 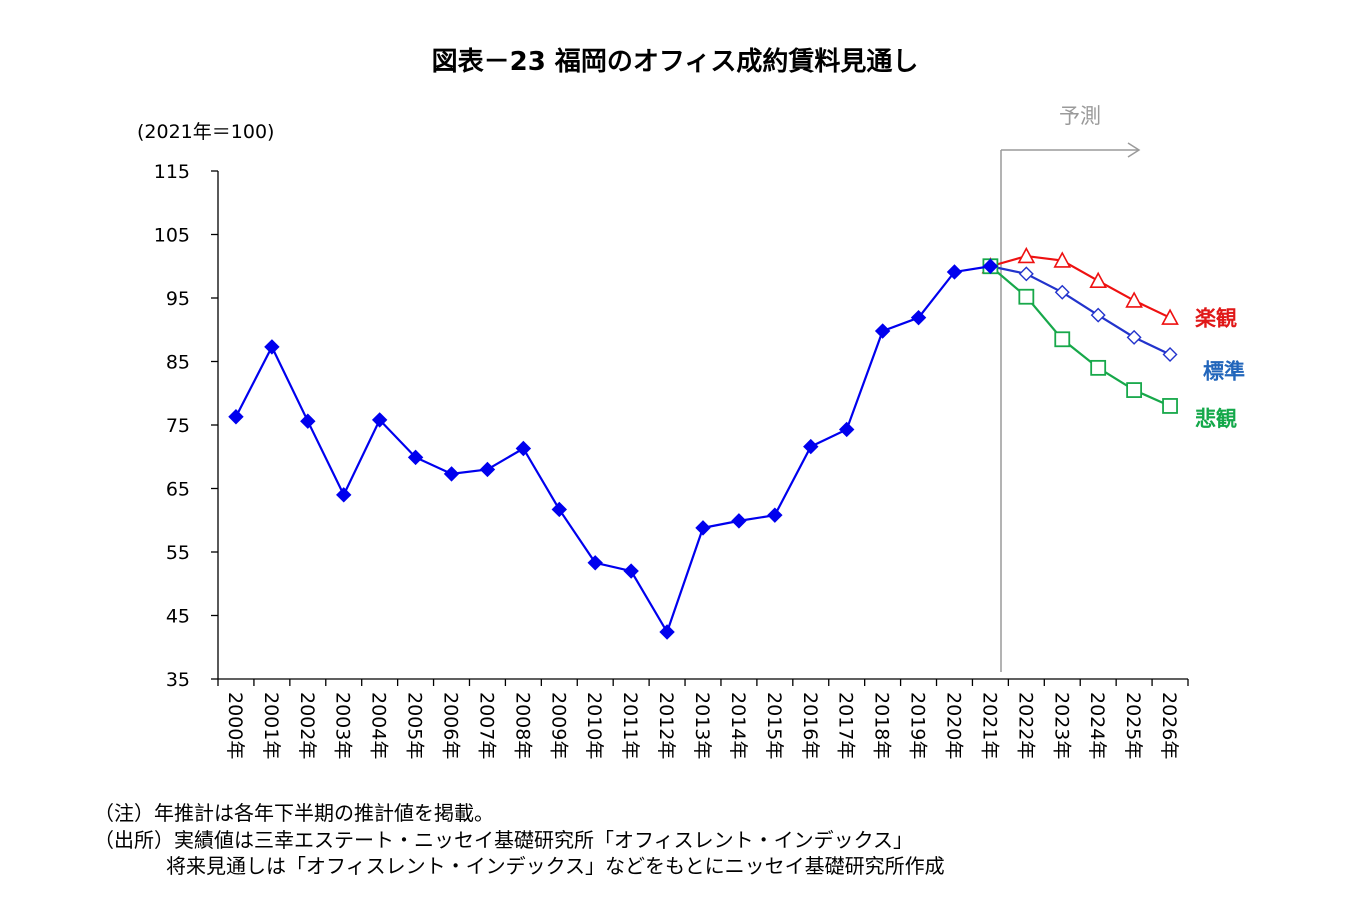 I want to click on x-tick-label: 2012年, so click(x=666, y=725).